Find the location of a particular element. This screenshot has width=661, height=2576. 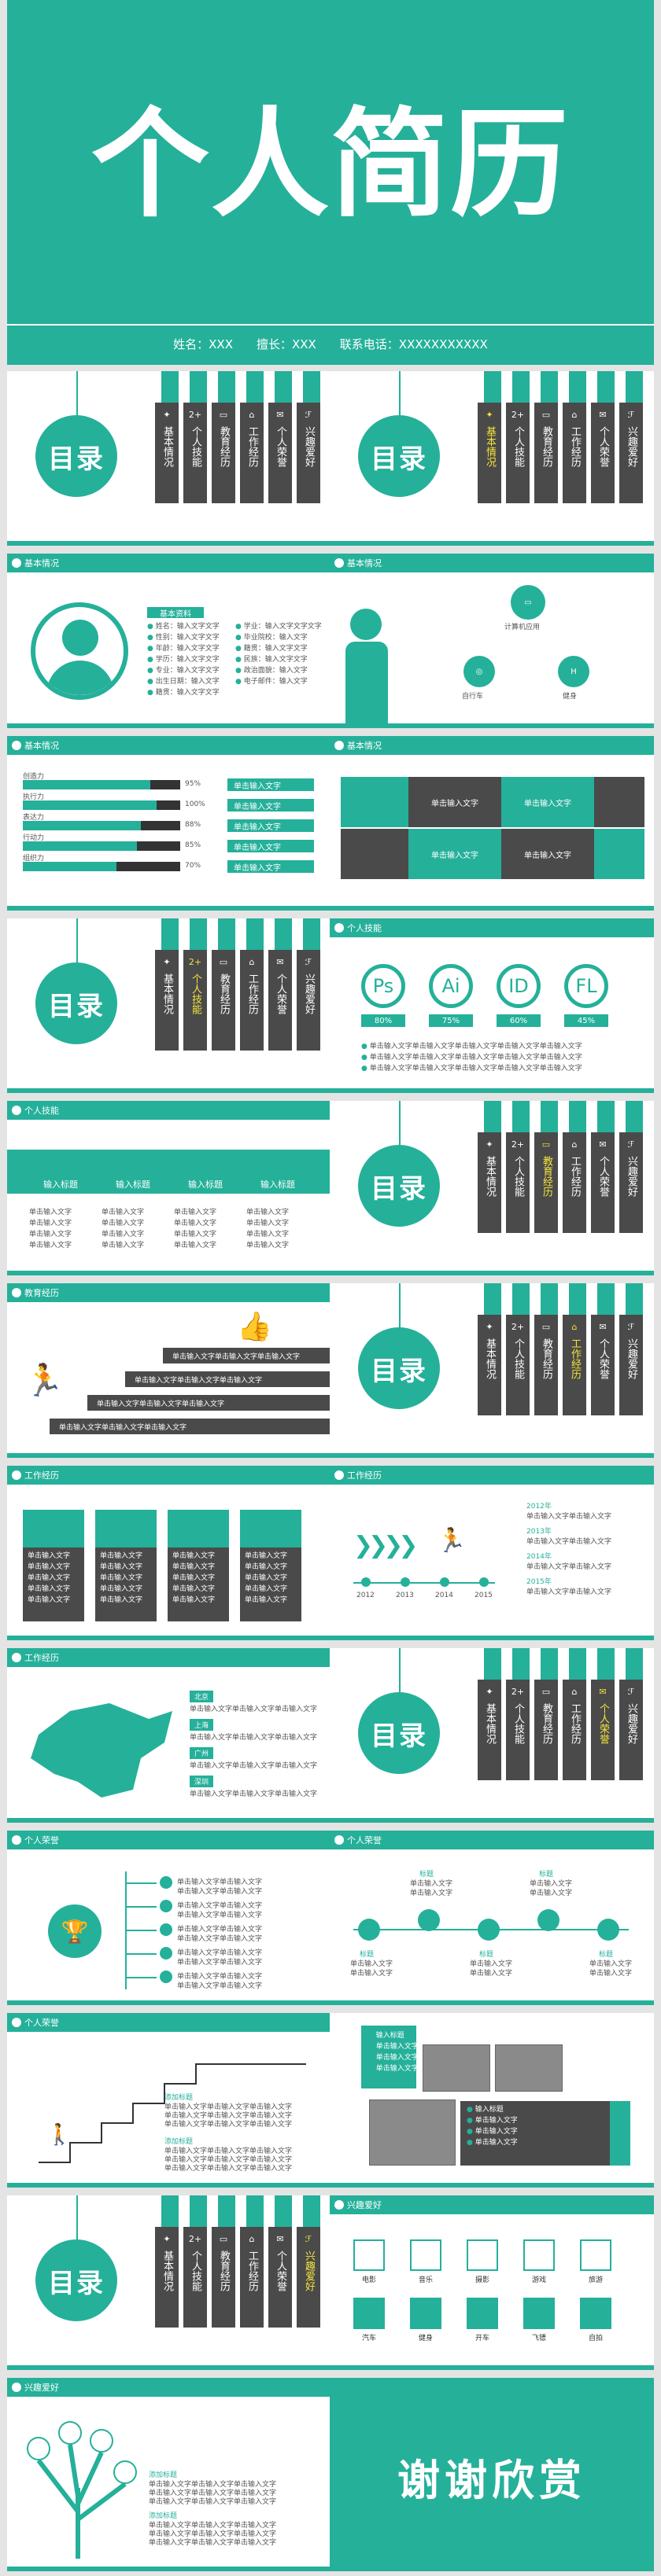

info-row: 出生日期：输入文字 is located at coordinates (183, 681).